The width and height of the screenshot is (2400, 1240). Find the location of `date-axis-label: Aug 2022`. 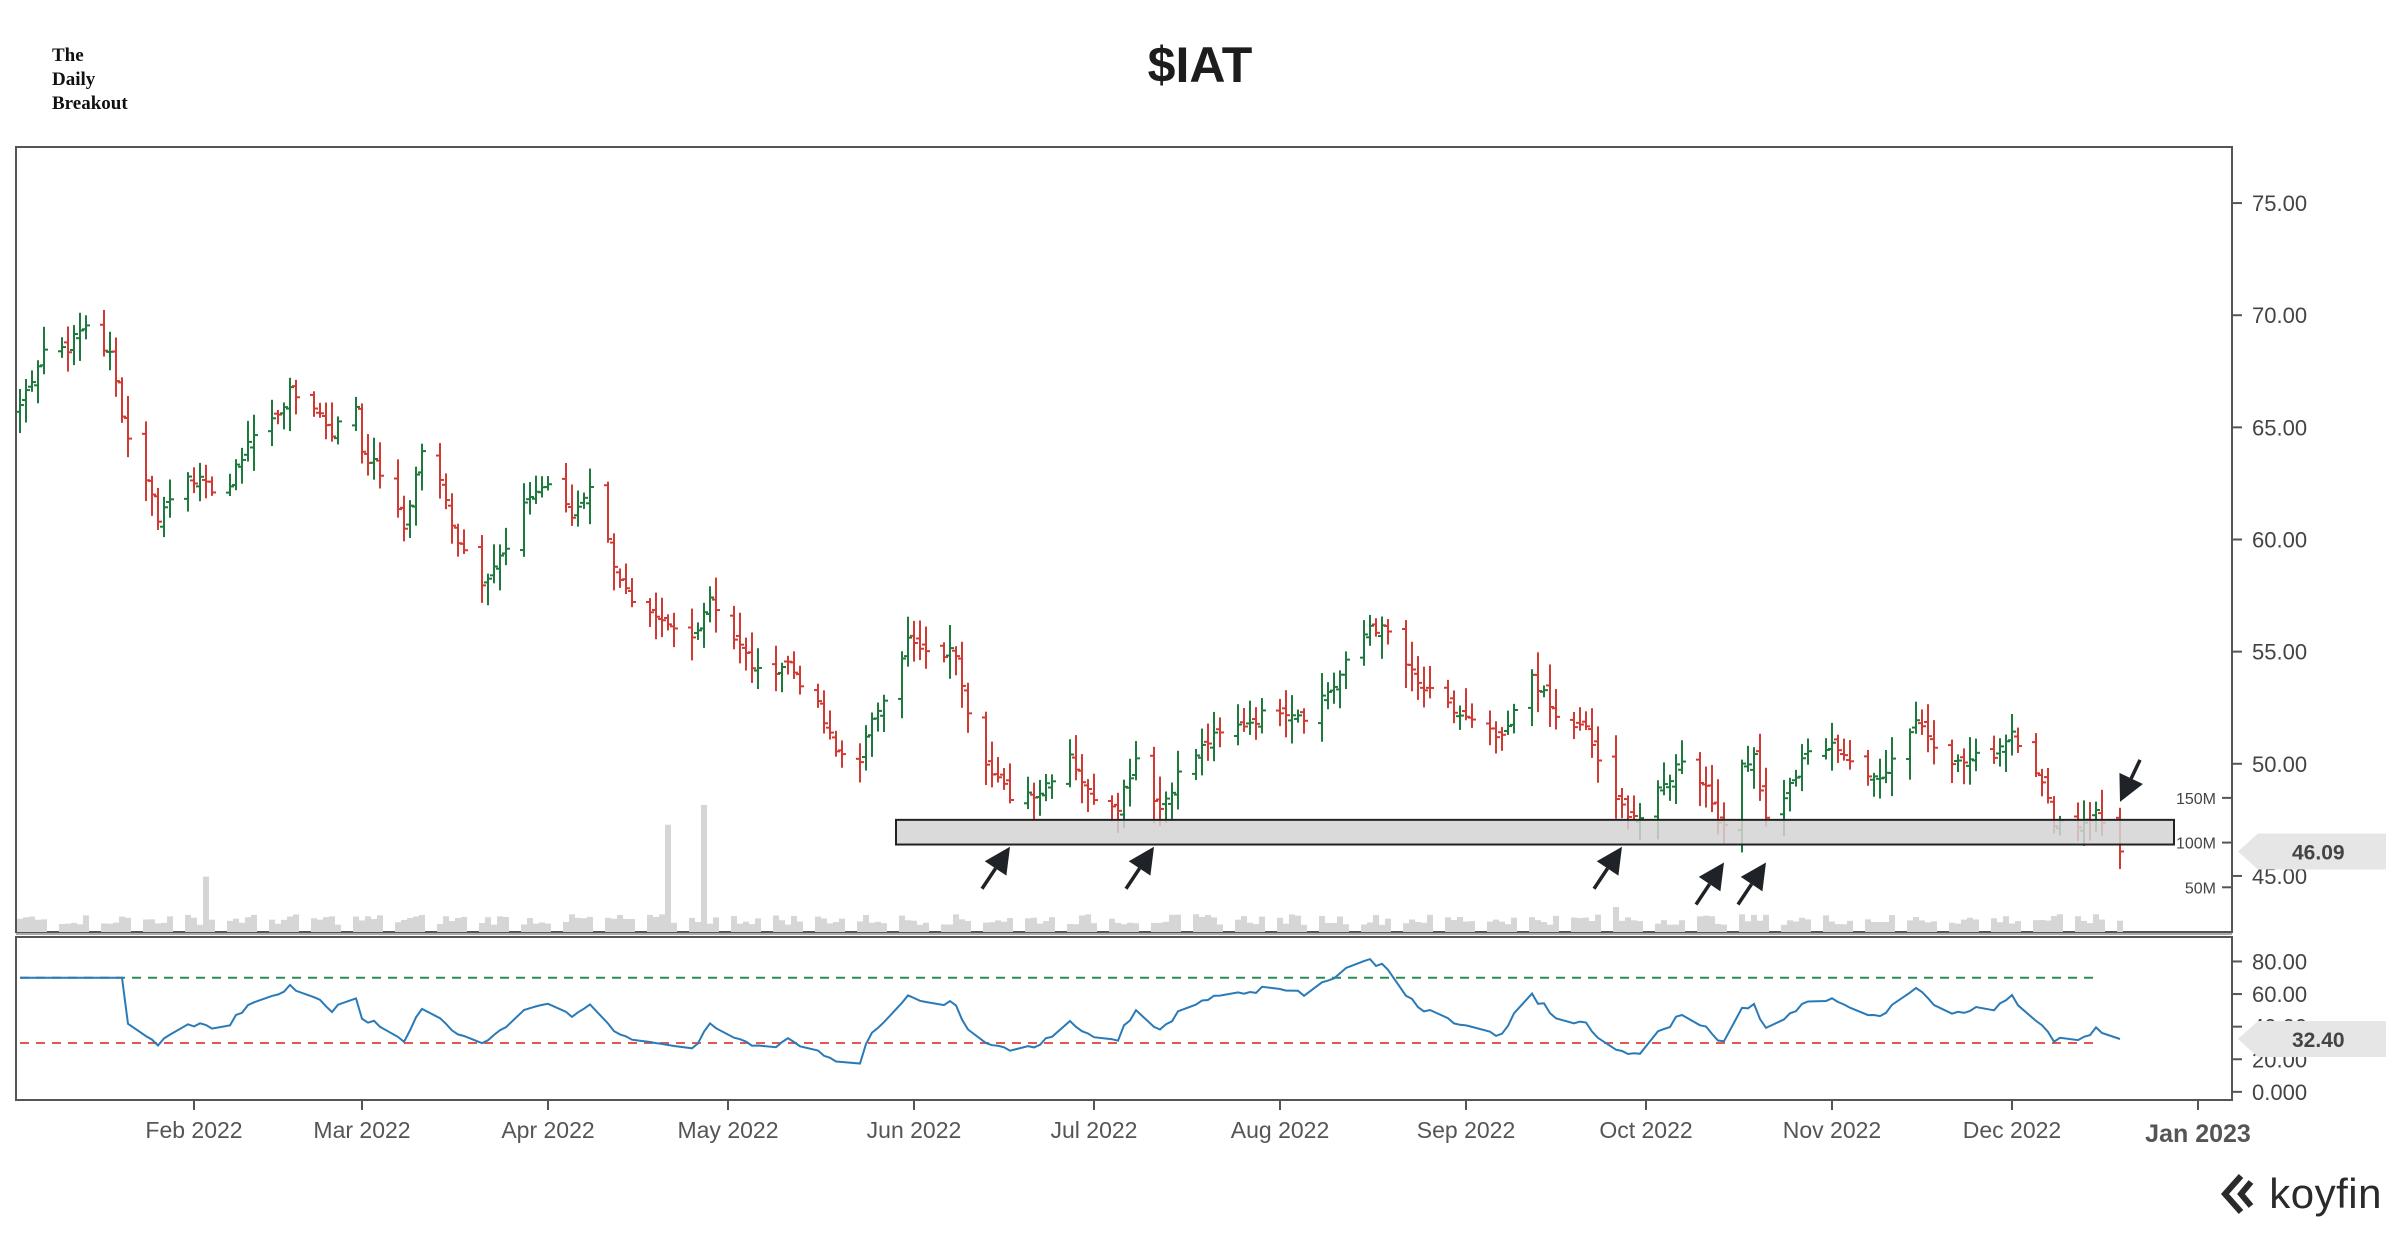

date-axis-label: Aug 2022 is located at coordinates (1280, 1130).